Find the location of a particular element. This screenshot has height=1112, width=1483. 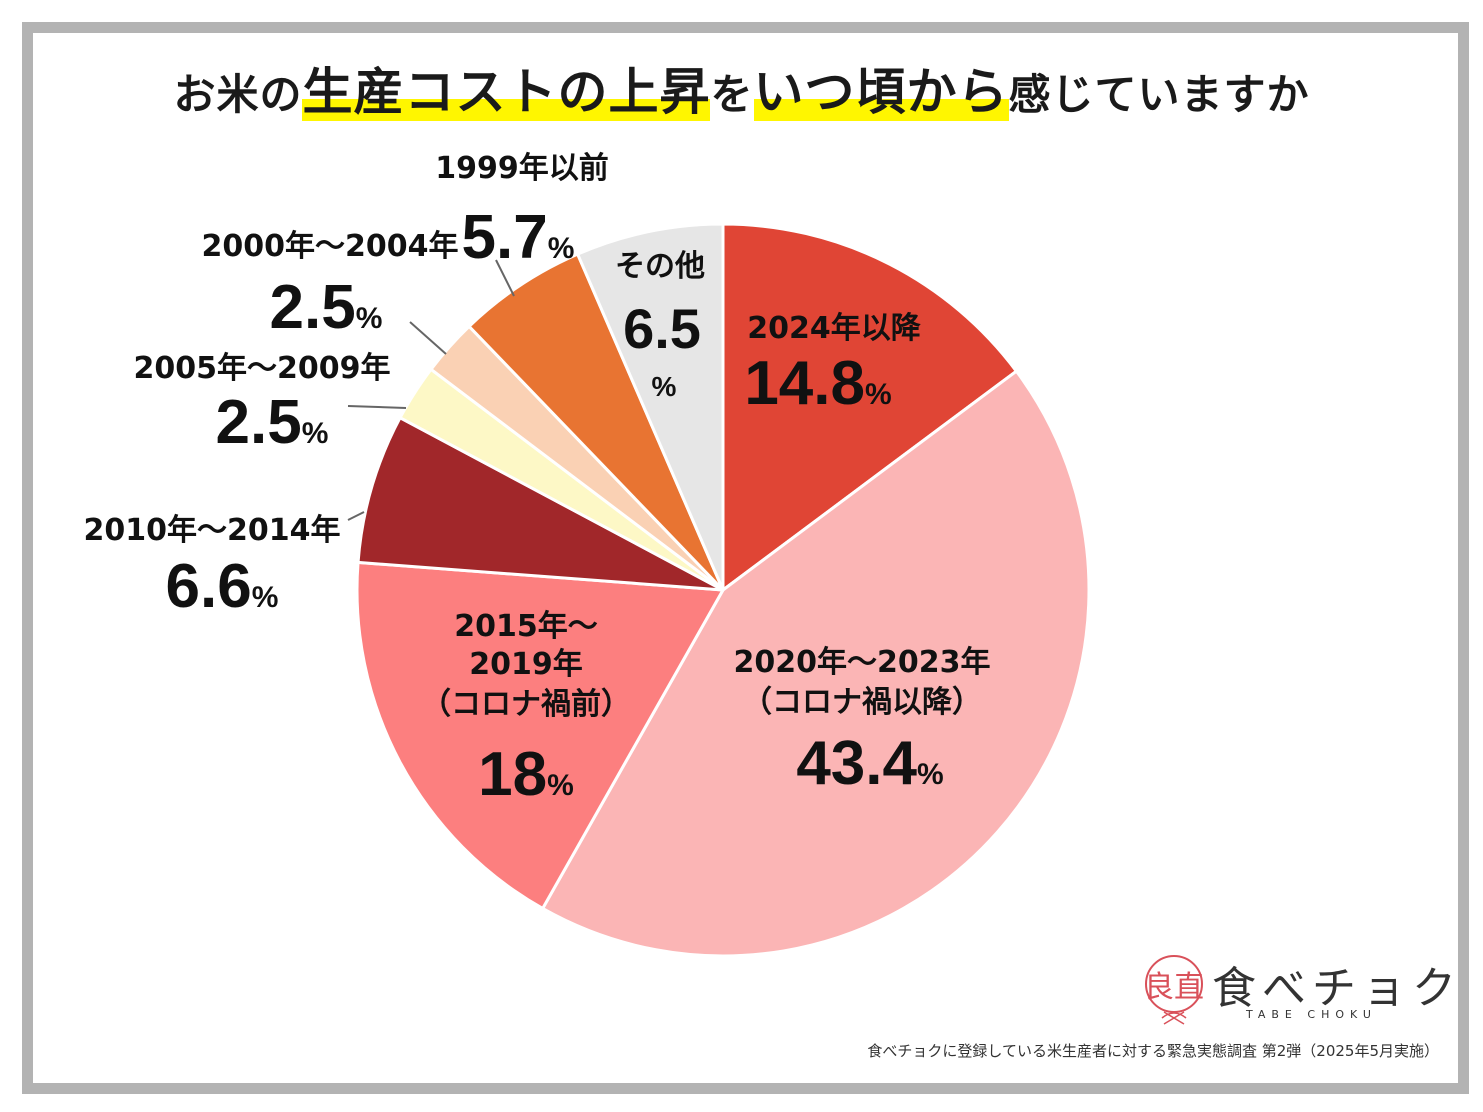

logo-mark-text: 良直 is located at coordinates (1174, 987).